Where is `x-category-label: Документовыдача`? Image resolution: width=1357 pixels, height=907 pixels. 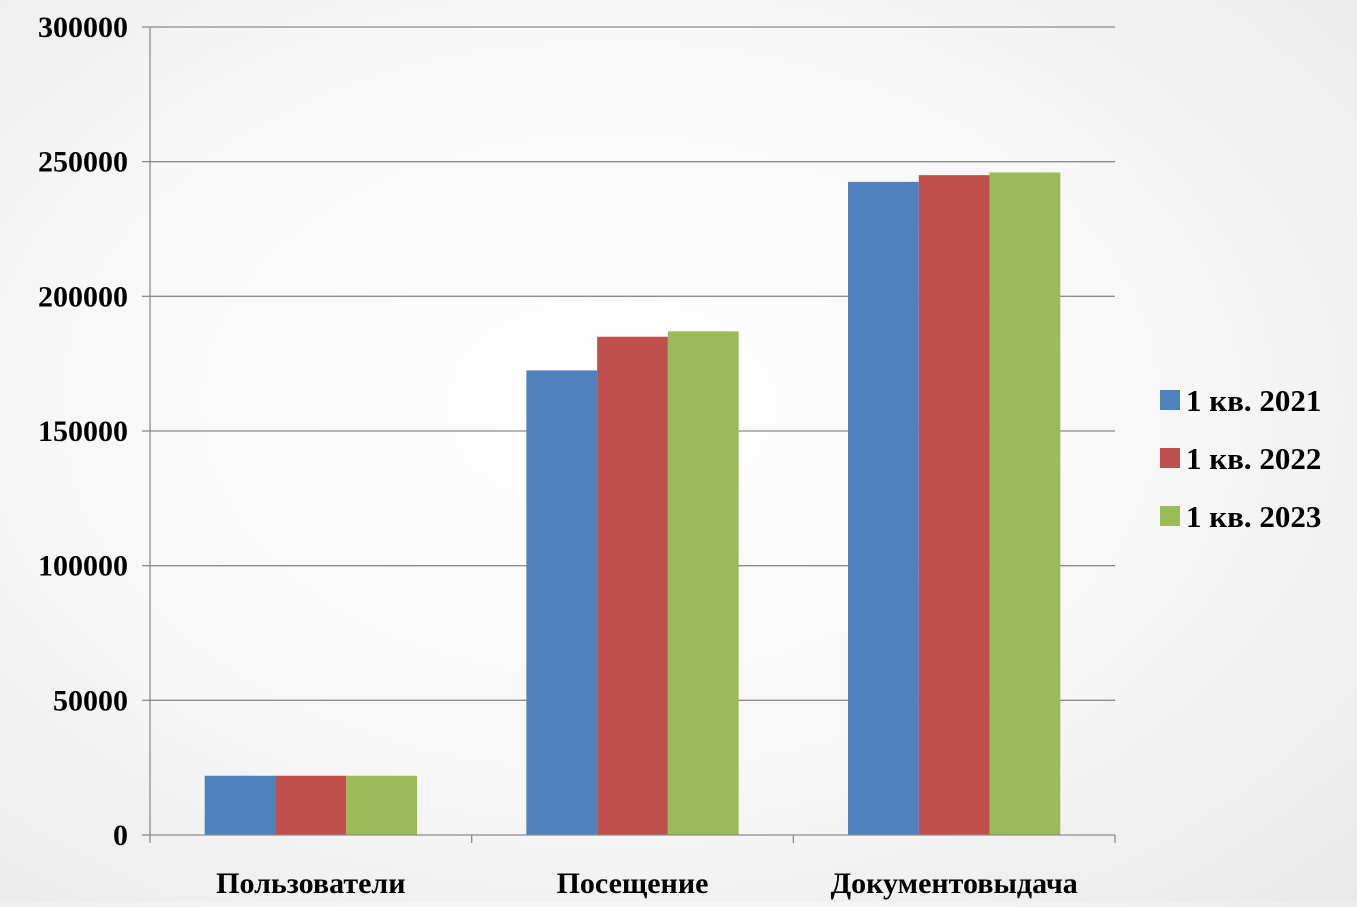 x-category-label: Документовыдача is located at coordinates (954, 883).